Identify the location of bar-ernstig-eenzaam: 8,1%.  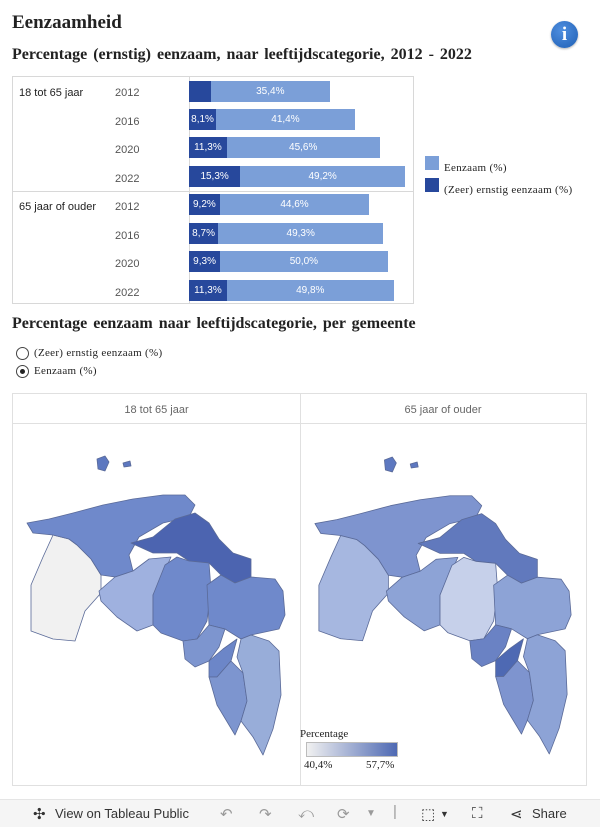
(203, 119).